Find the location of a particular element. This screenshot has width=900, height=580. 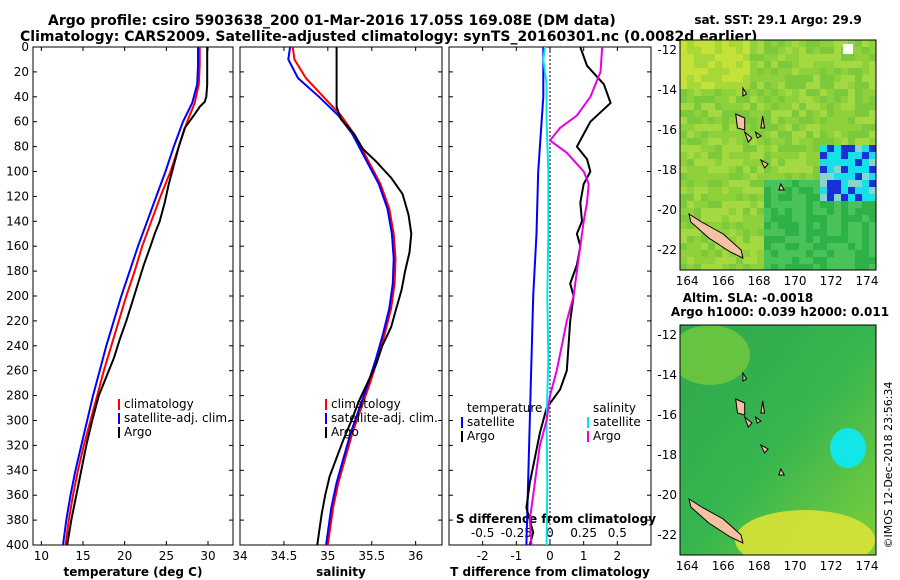

depth-tick-label: 20 is located at coordinates (21, 72).